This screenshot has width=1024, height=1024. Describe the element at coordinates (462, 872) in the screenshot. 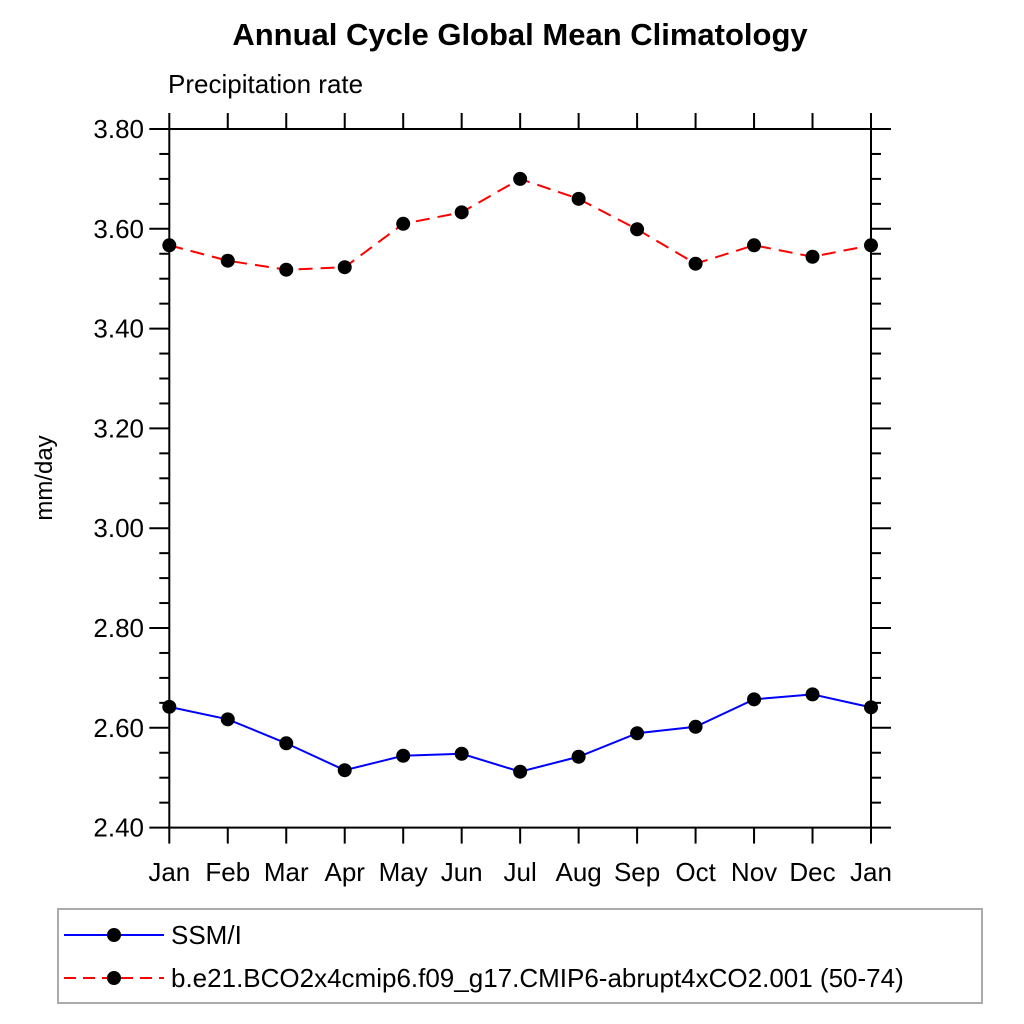

I see `x-tick-label: Jun` at that location.